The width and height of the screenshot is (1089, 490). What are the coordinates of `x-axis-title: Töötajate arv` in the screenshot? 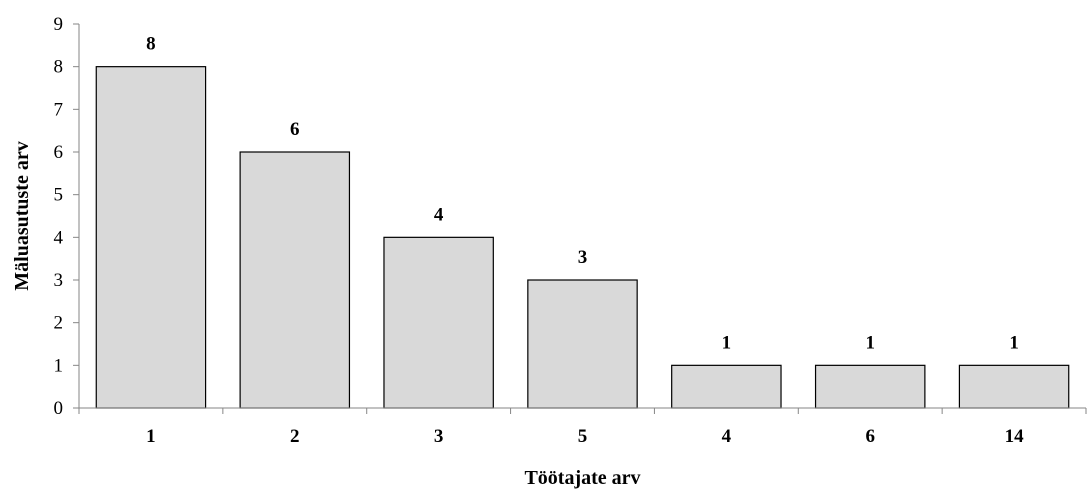 It's located at (582, 478).